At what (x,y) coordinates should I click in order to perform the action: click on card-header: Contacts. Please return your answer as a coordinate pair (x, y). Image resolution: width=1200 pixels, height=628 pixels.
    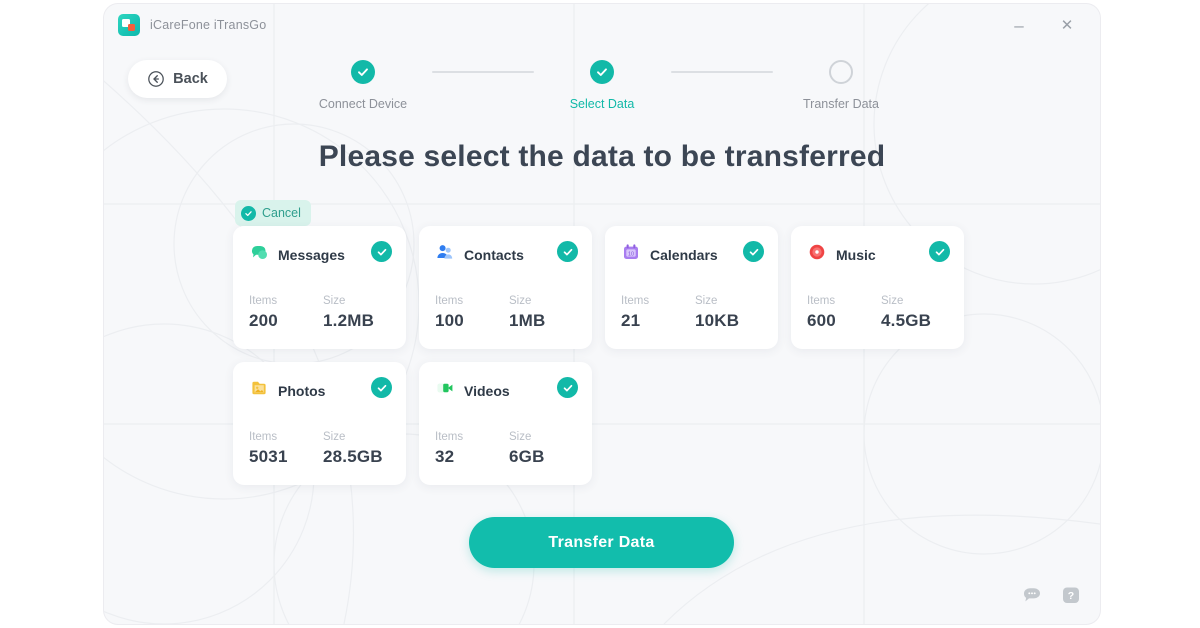
    Looking at the image, I should click on (505, 254).